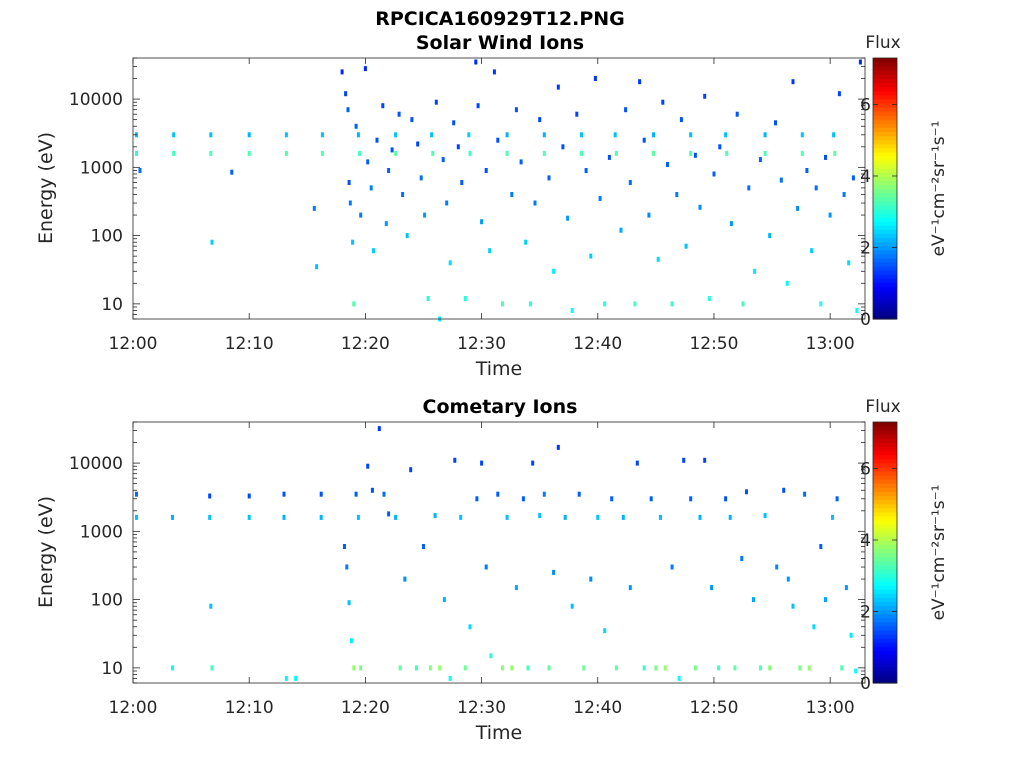 This screenshot has width=1024, height=768. What do you see at coordinates (107, 601) in the screenshot?
I see `y-tick-label: 100` at bounding box center [107, 601].